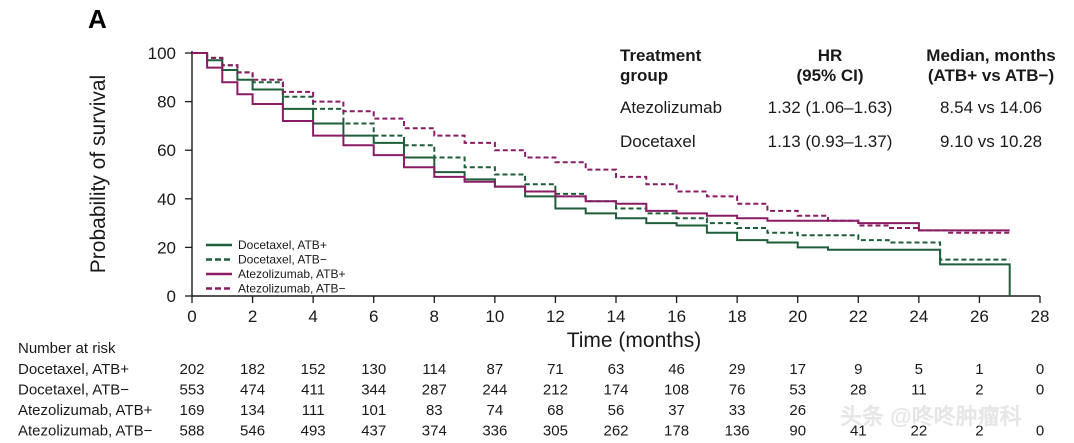 Image resolution: width=1074 pixels, height=443 pixels. Describe the element at coordinates (616, 316) in the screenshot. I see `x-tick-label: 14` at that location.